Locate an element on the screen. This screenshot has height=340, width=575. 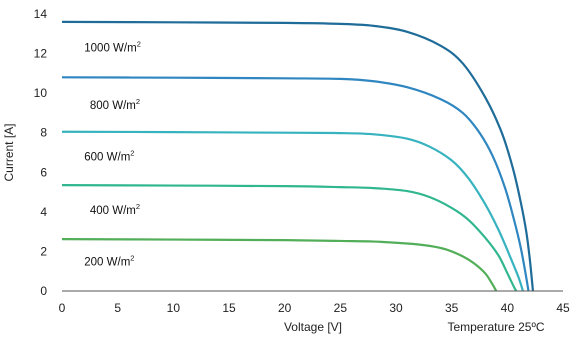
y-tick-labels: 0 2 4 6 8 10 12 14 is located at coordinates (41, 152).